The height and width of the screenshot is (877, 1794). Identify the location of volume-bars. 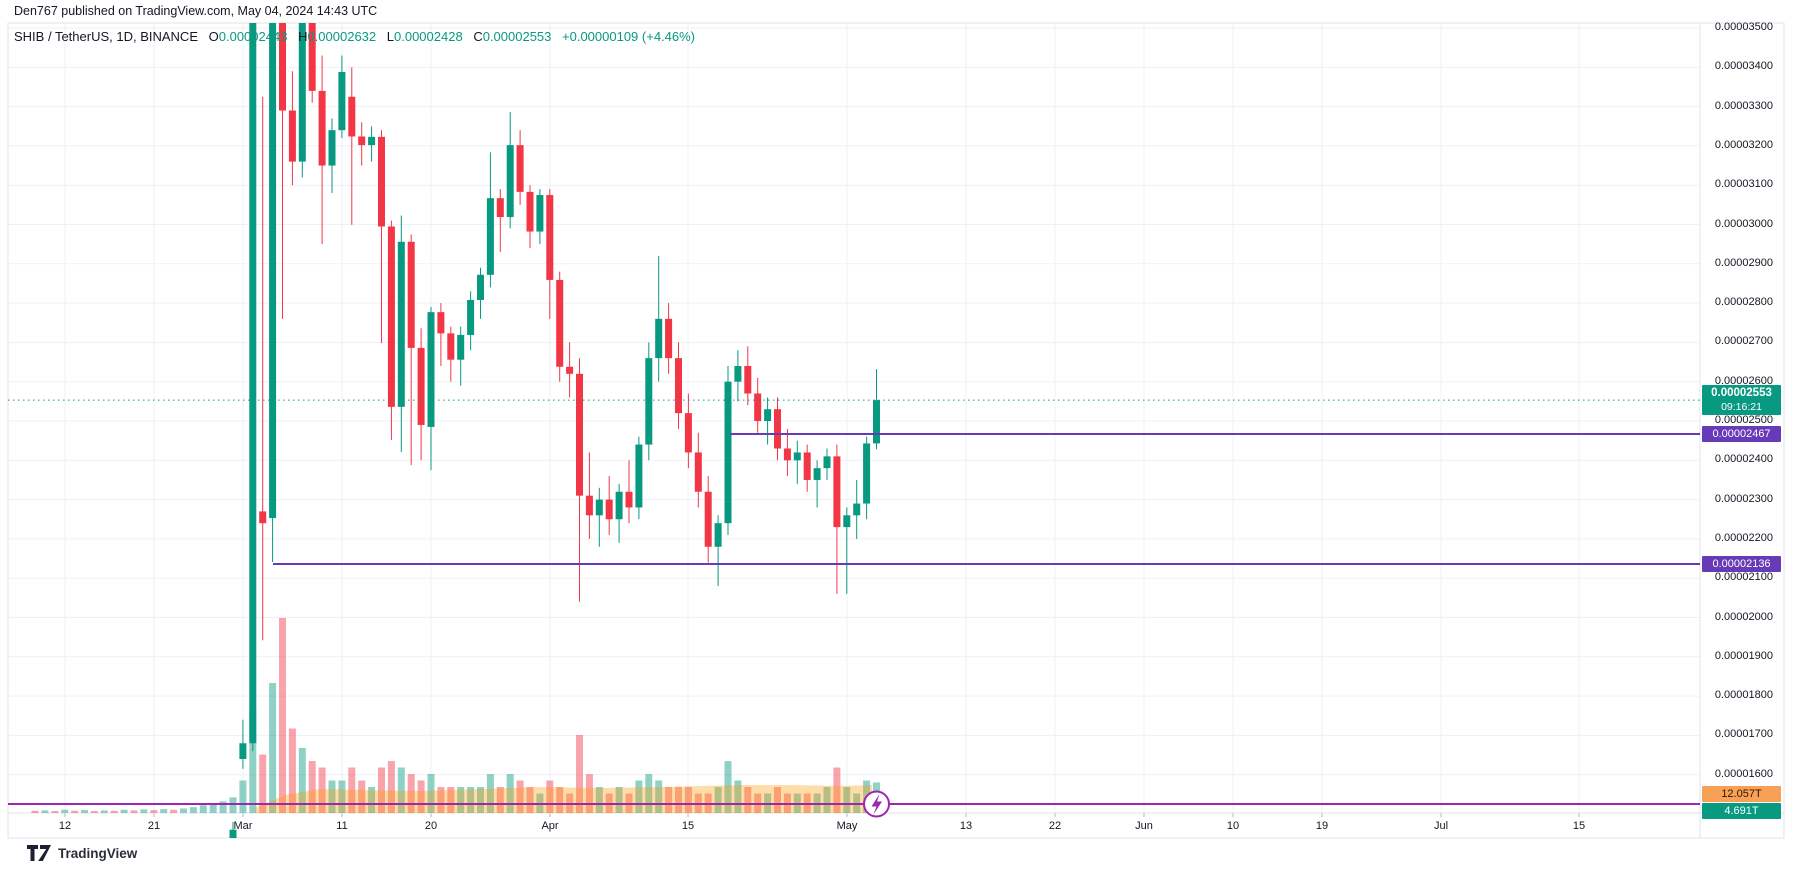
(456, 716).